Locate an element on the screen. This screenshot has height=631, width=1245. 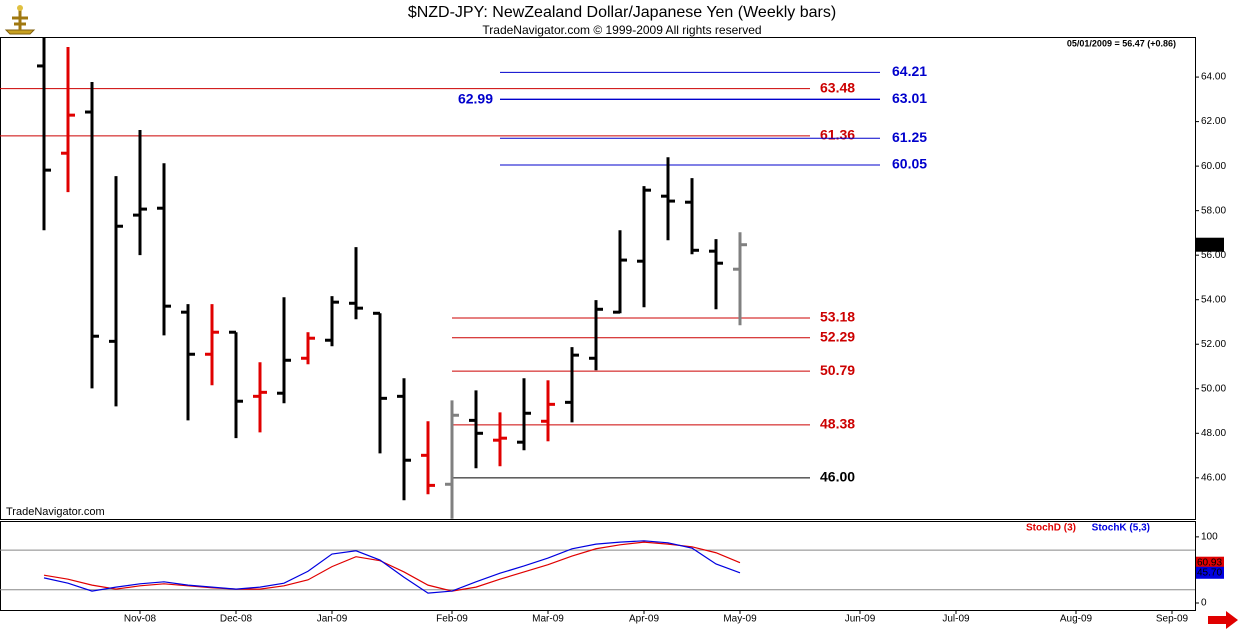
y-tick-label: 64.00 is located at coordinates (1213, 77).